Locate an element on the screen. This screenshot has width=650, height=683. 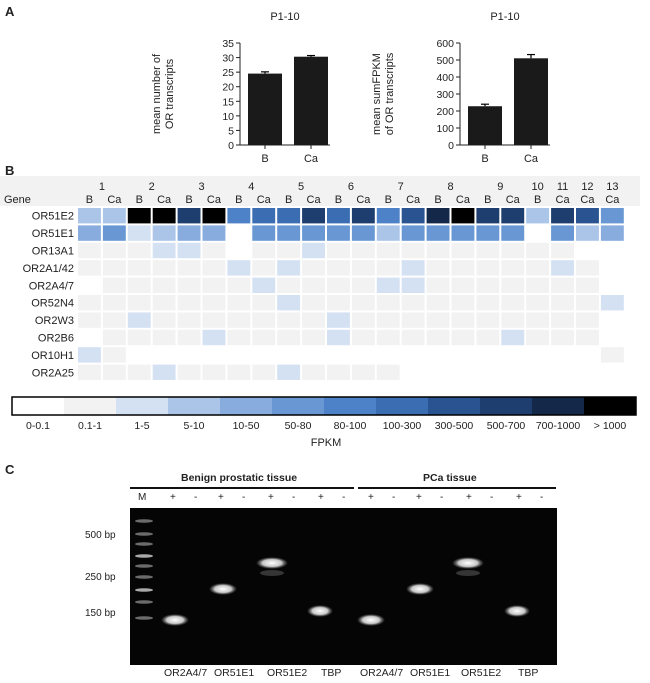
y-tick-label: 15 is located at coordinates (228, 102).